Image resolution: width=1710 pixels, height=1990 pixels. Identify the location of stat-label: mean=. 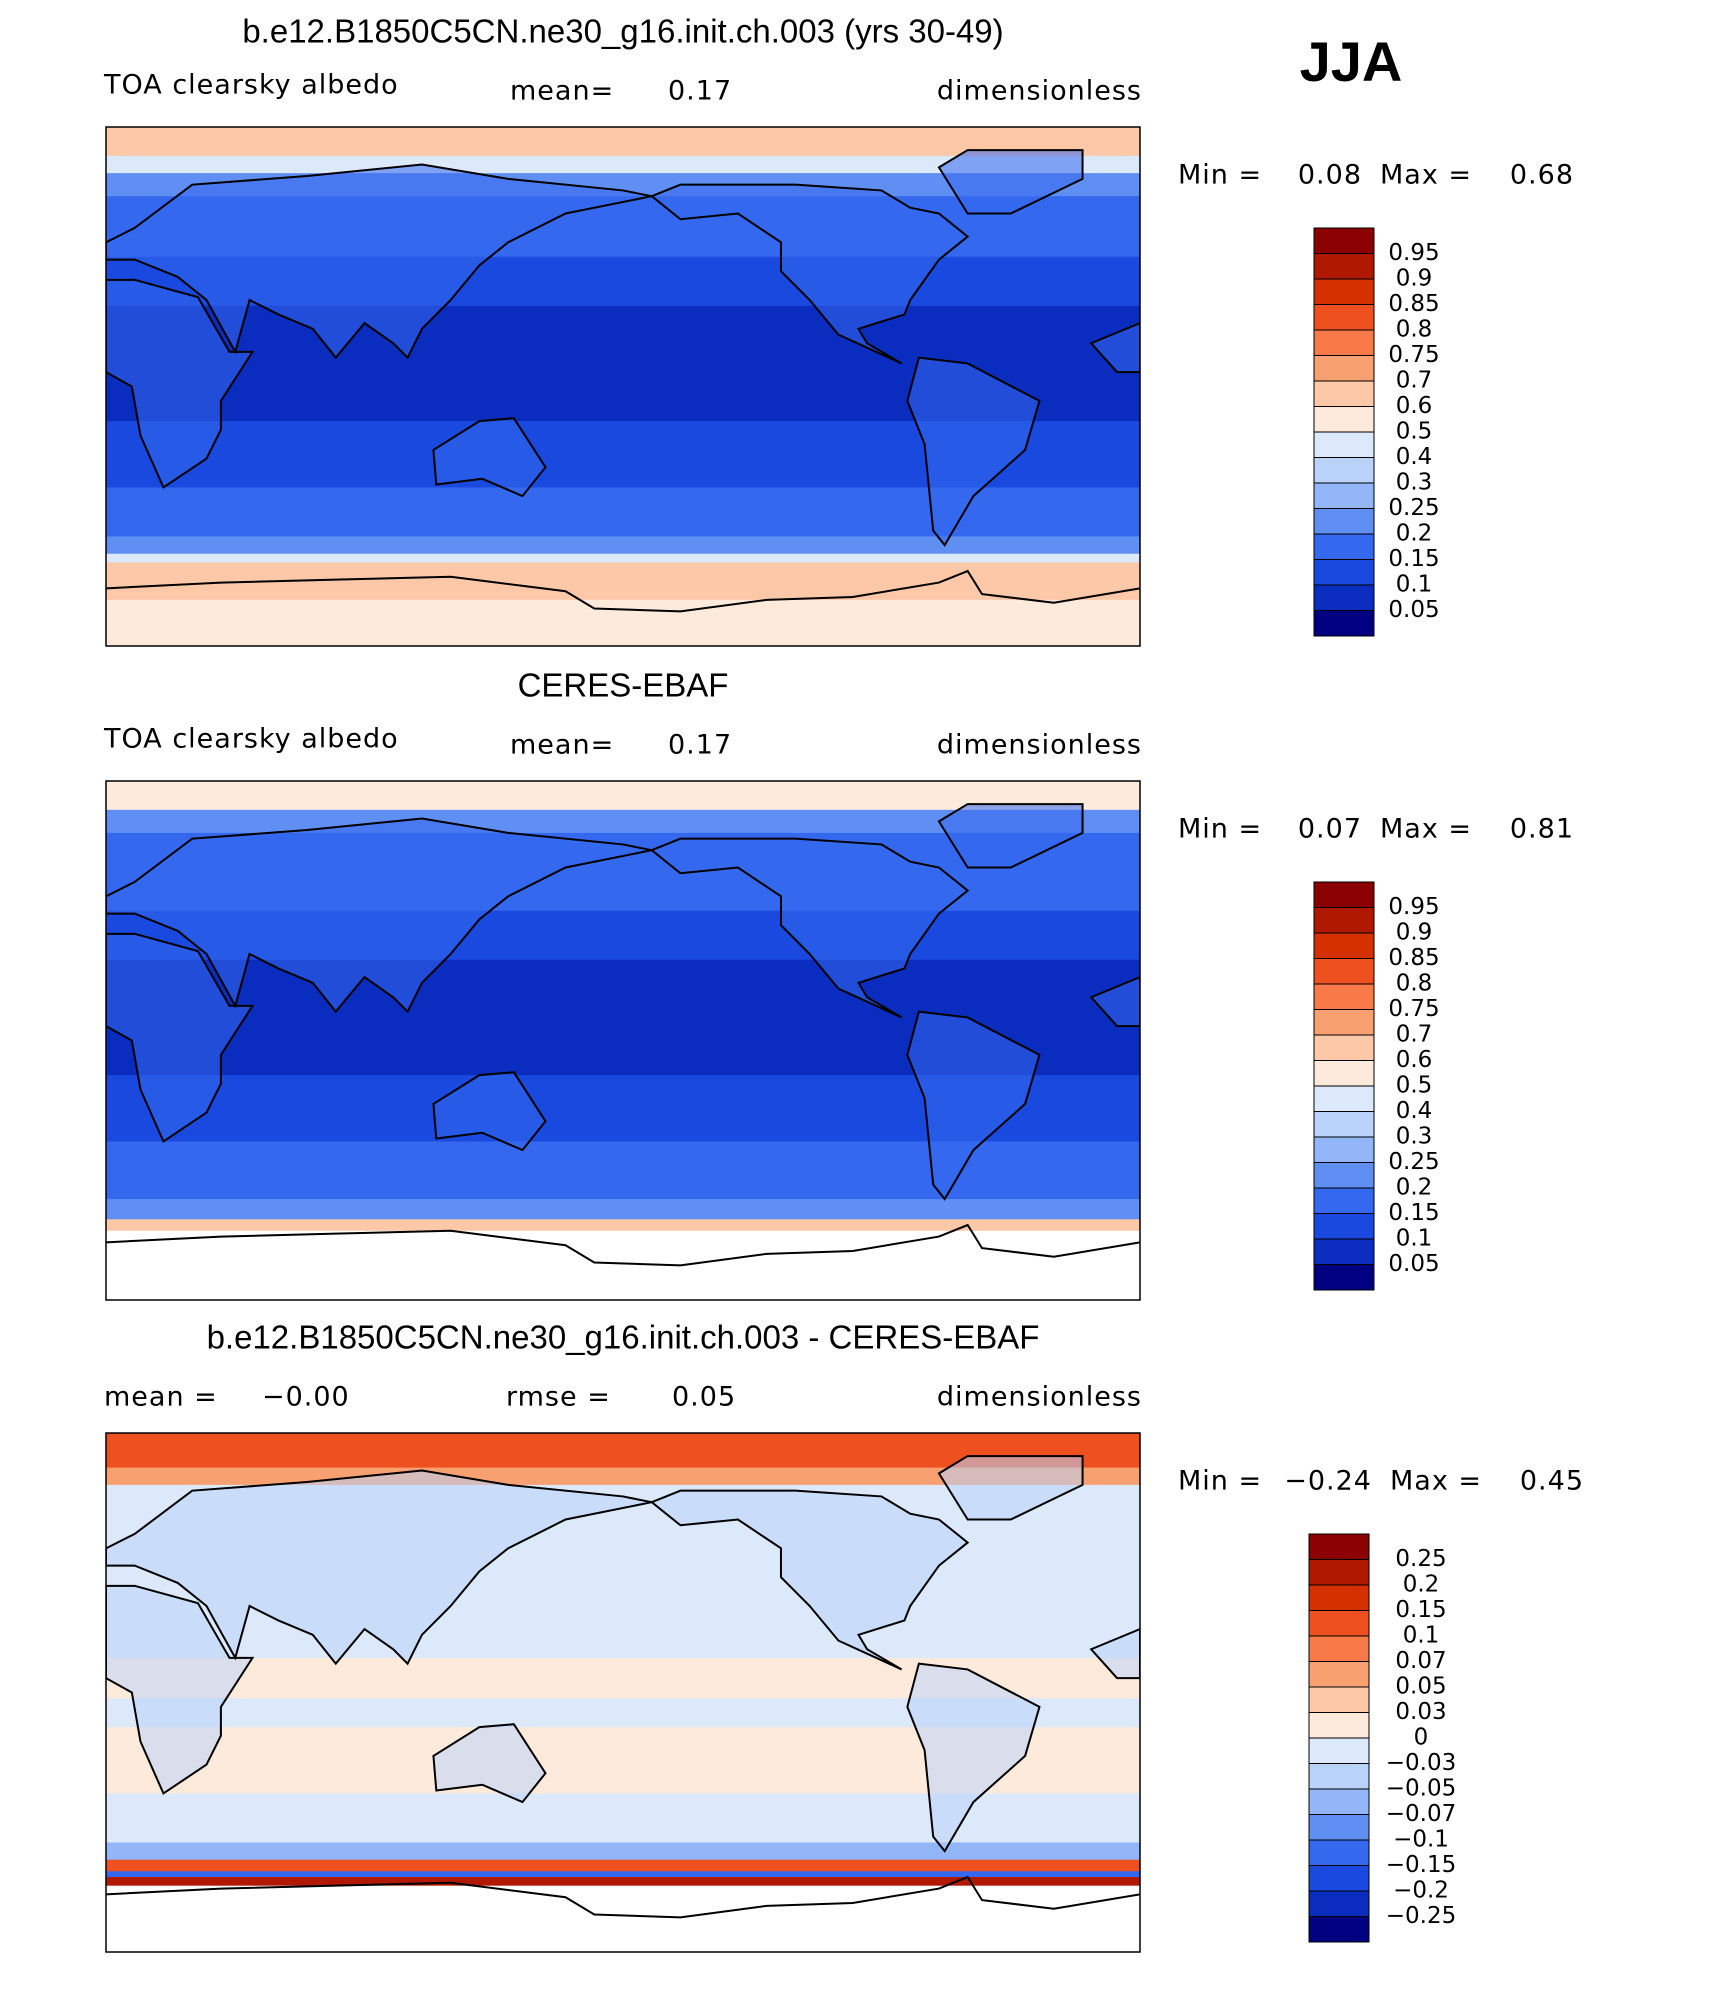
(562, 745).